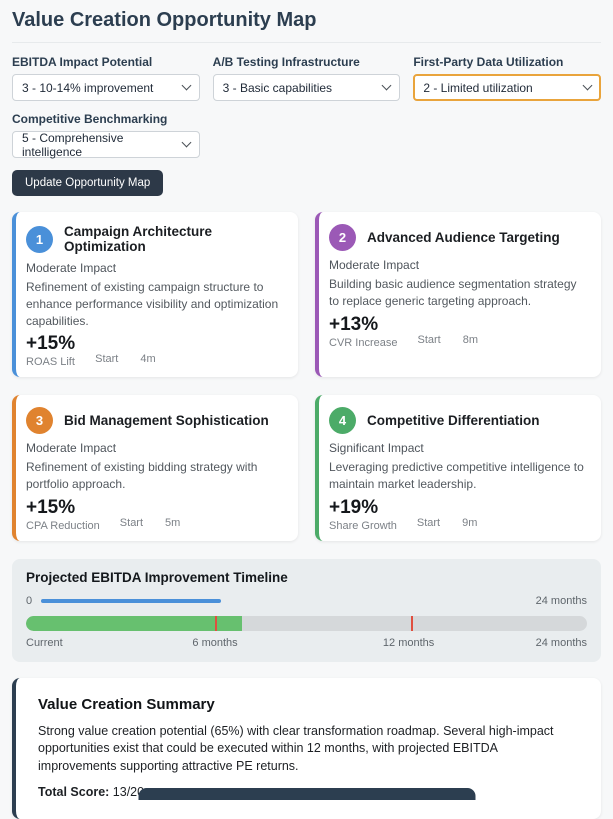  What do you see at coordinates (408, 642) in the screenshot?
I see `timeline-label-12-months: 12 months` at bounding box center [408, 642].